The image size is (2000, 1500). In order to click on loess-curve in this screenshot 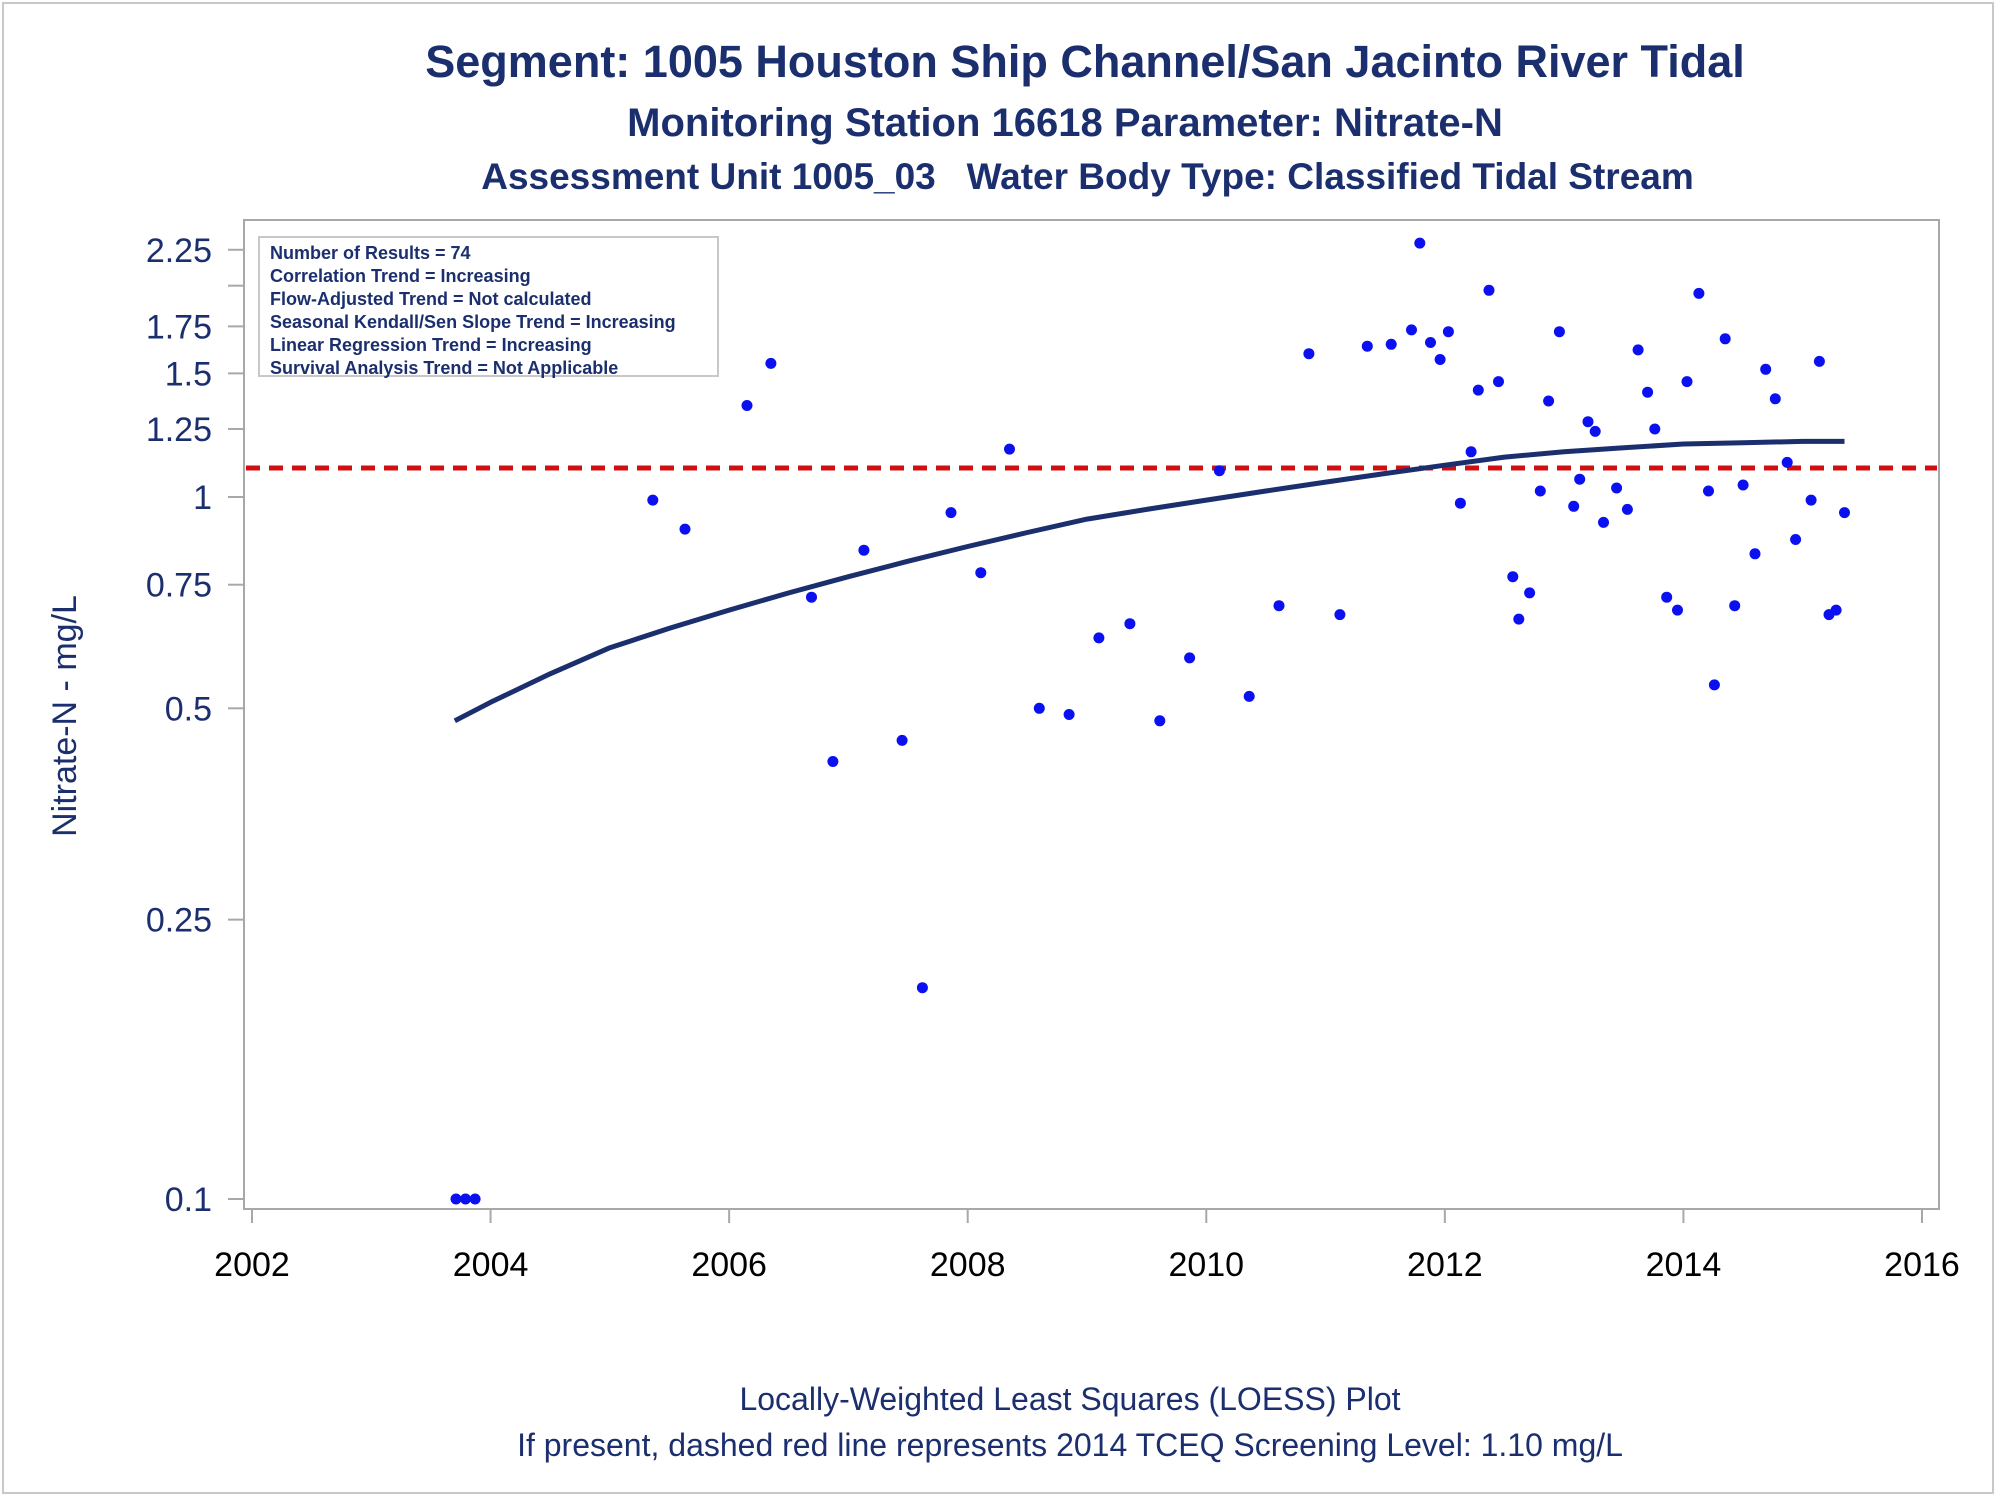, I will do `click(1149, 581)`.